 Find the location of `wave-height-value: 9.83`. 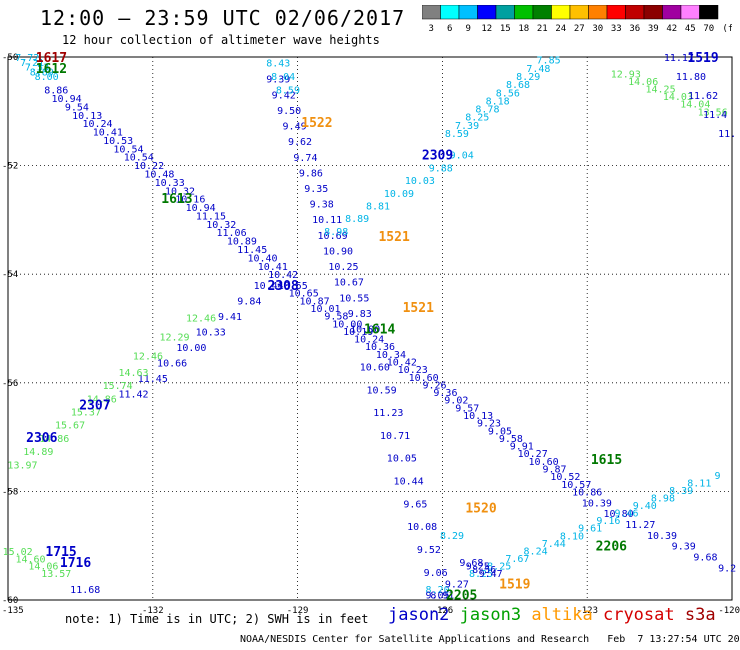

wave-height-value: 9.83 is located at coordinates (360, 314).